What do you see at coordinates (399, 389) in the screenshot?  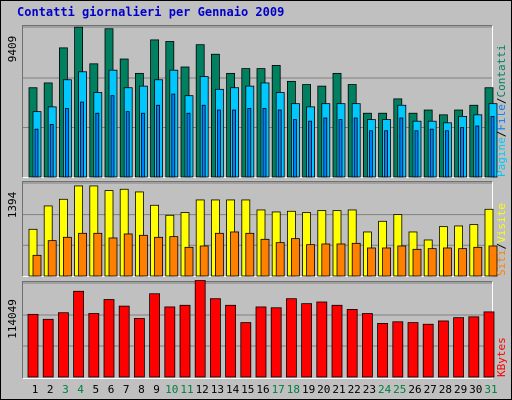 I see `x-tick-label-25: 25` at bounding box center [399, 389].